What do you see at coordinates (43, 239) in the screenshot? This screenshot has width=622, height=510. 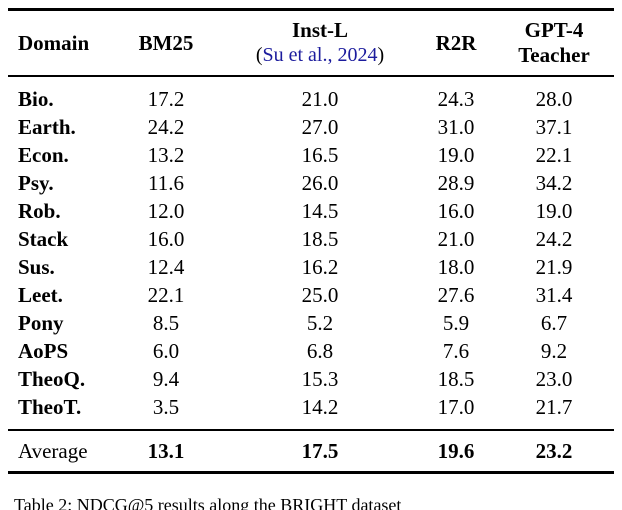 I see `row-domain-label: Stack` at bounding box center [43, 239].